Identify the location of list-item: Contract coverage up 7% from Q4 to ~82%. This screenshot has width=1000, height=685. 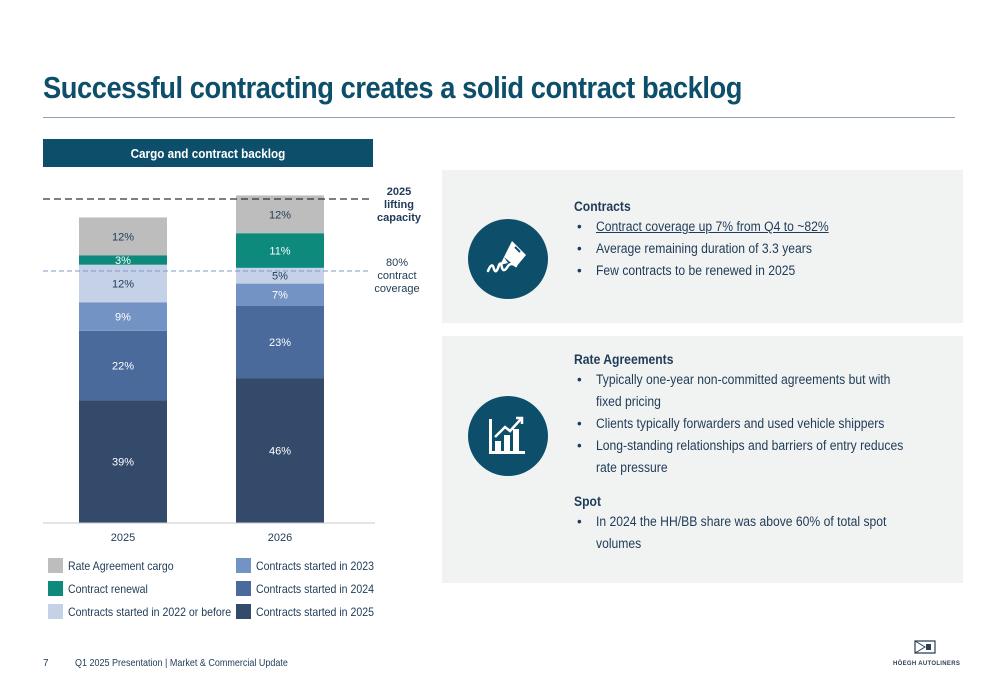
(764, 227).